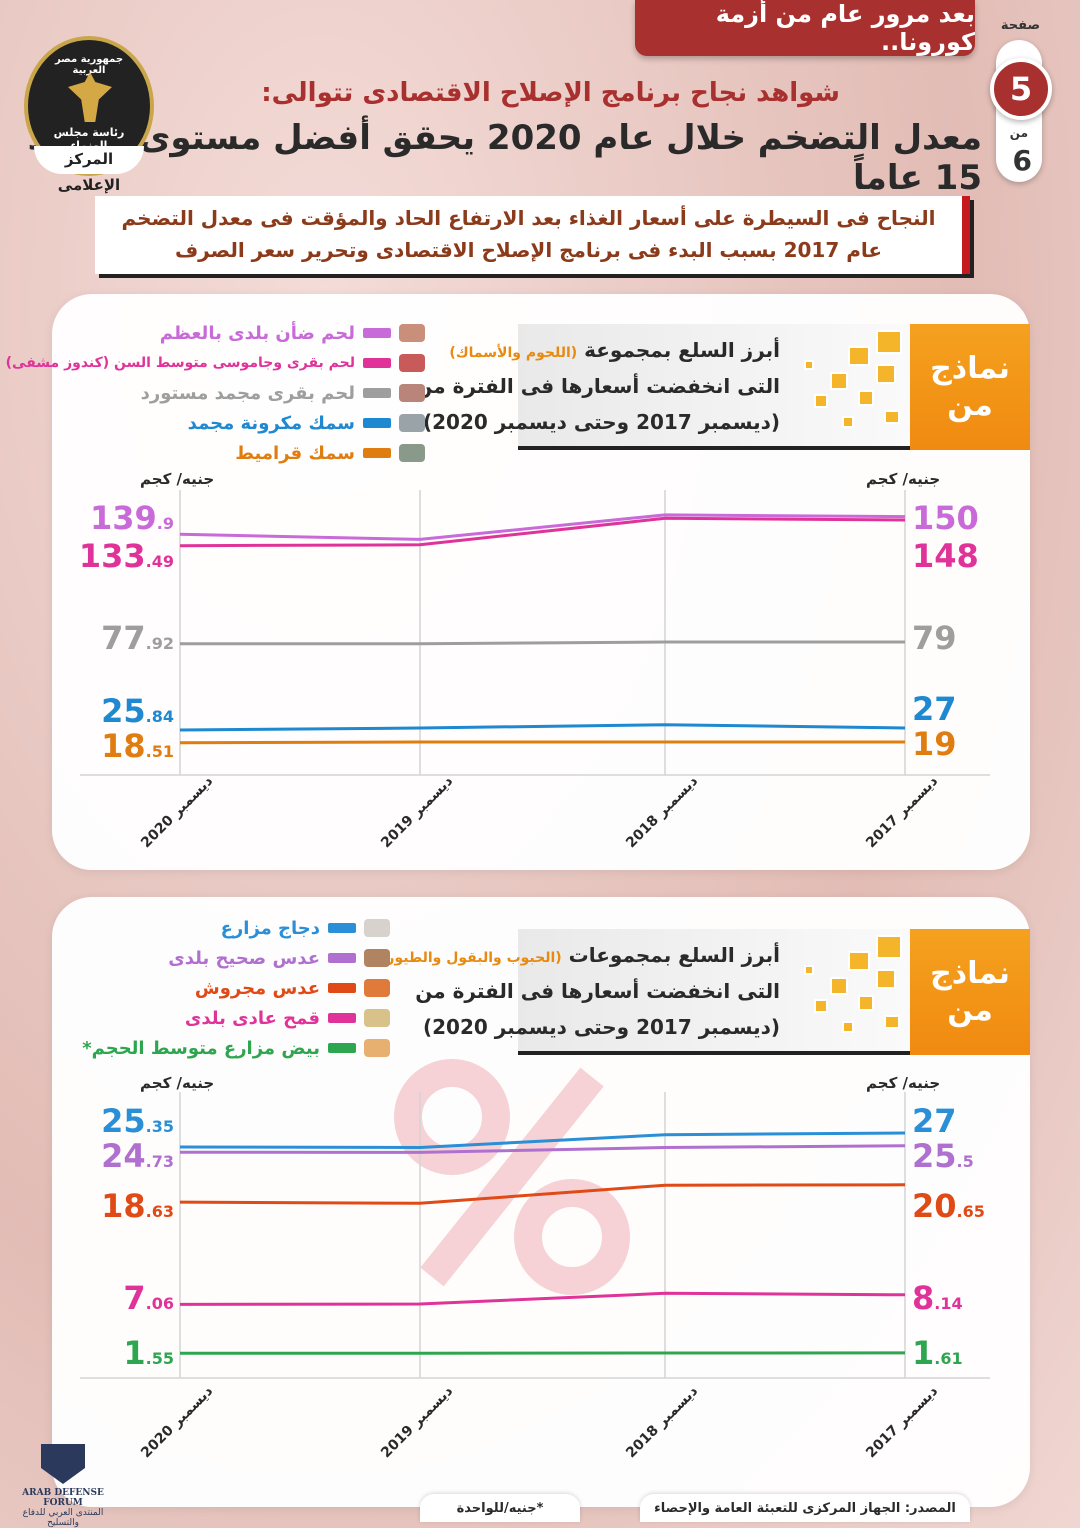 The image size is (1080, 1528). What do you see at coordinates (1018, 133) in the screenshot?
I see `page-of-label: من` at bounding box center [1018, 133].